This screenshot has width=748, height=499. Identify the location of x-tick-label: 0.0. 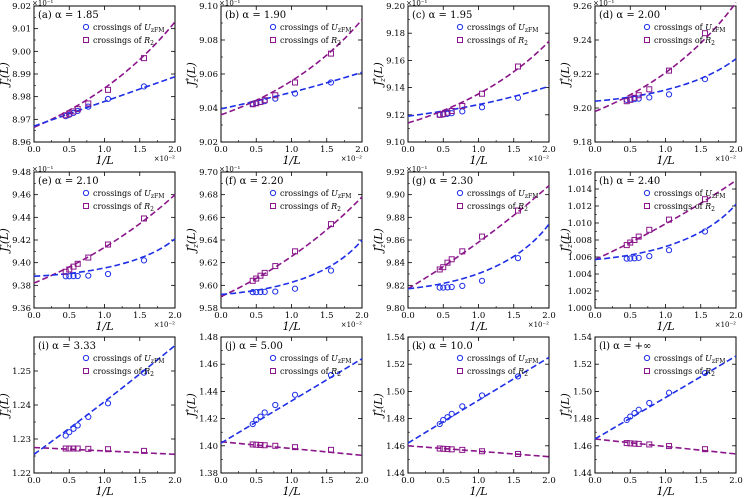
(221, 316).